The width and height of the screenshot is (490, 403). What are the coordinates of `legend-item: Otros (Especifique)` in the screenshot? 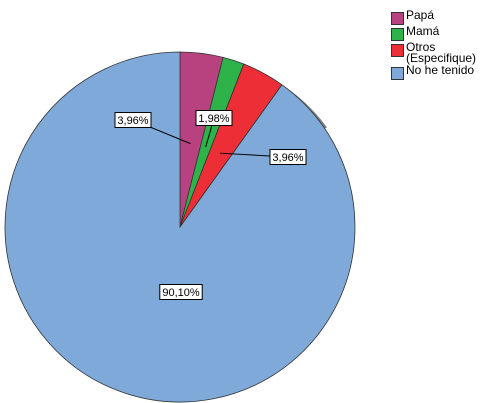 It's located at (434, 52).